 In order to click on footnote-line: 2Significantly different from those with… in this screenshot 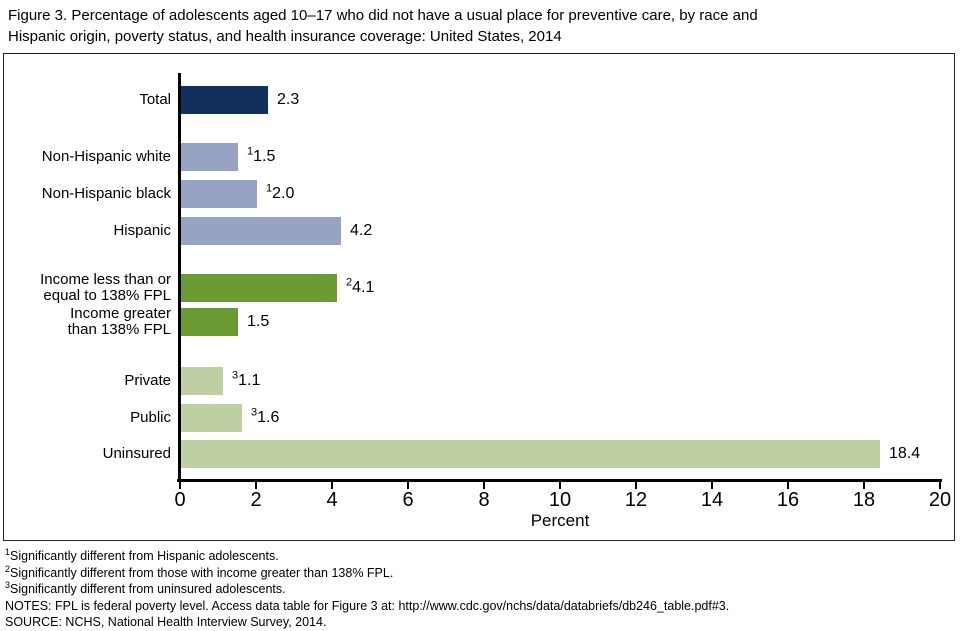, I will do `click(199, 571)`.